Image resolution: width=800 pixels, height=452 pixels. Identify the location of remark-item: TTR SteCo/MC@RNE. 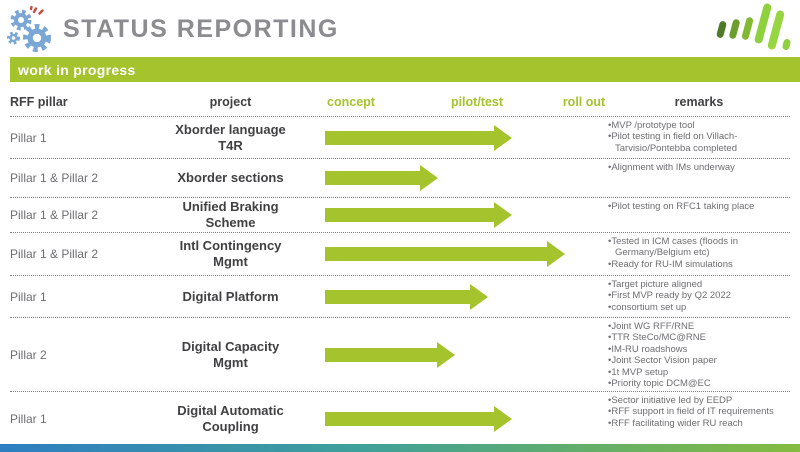
(699, 337).